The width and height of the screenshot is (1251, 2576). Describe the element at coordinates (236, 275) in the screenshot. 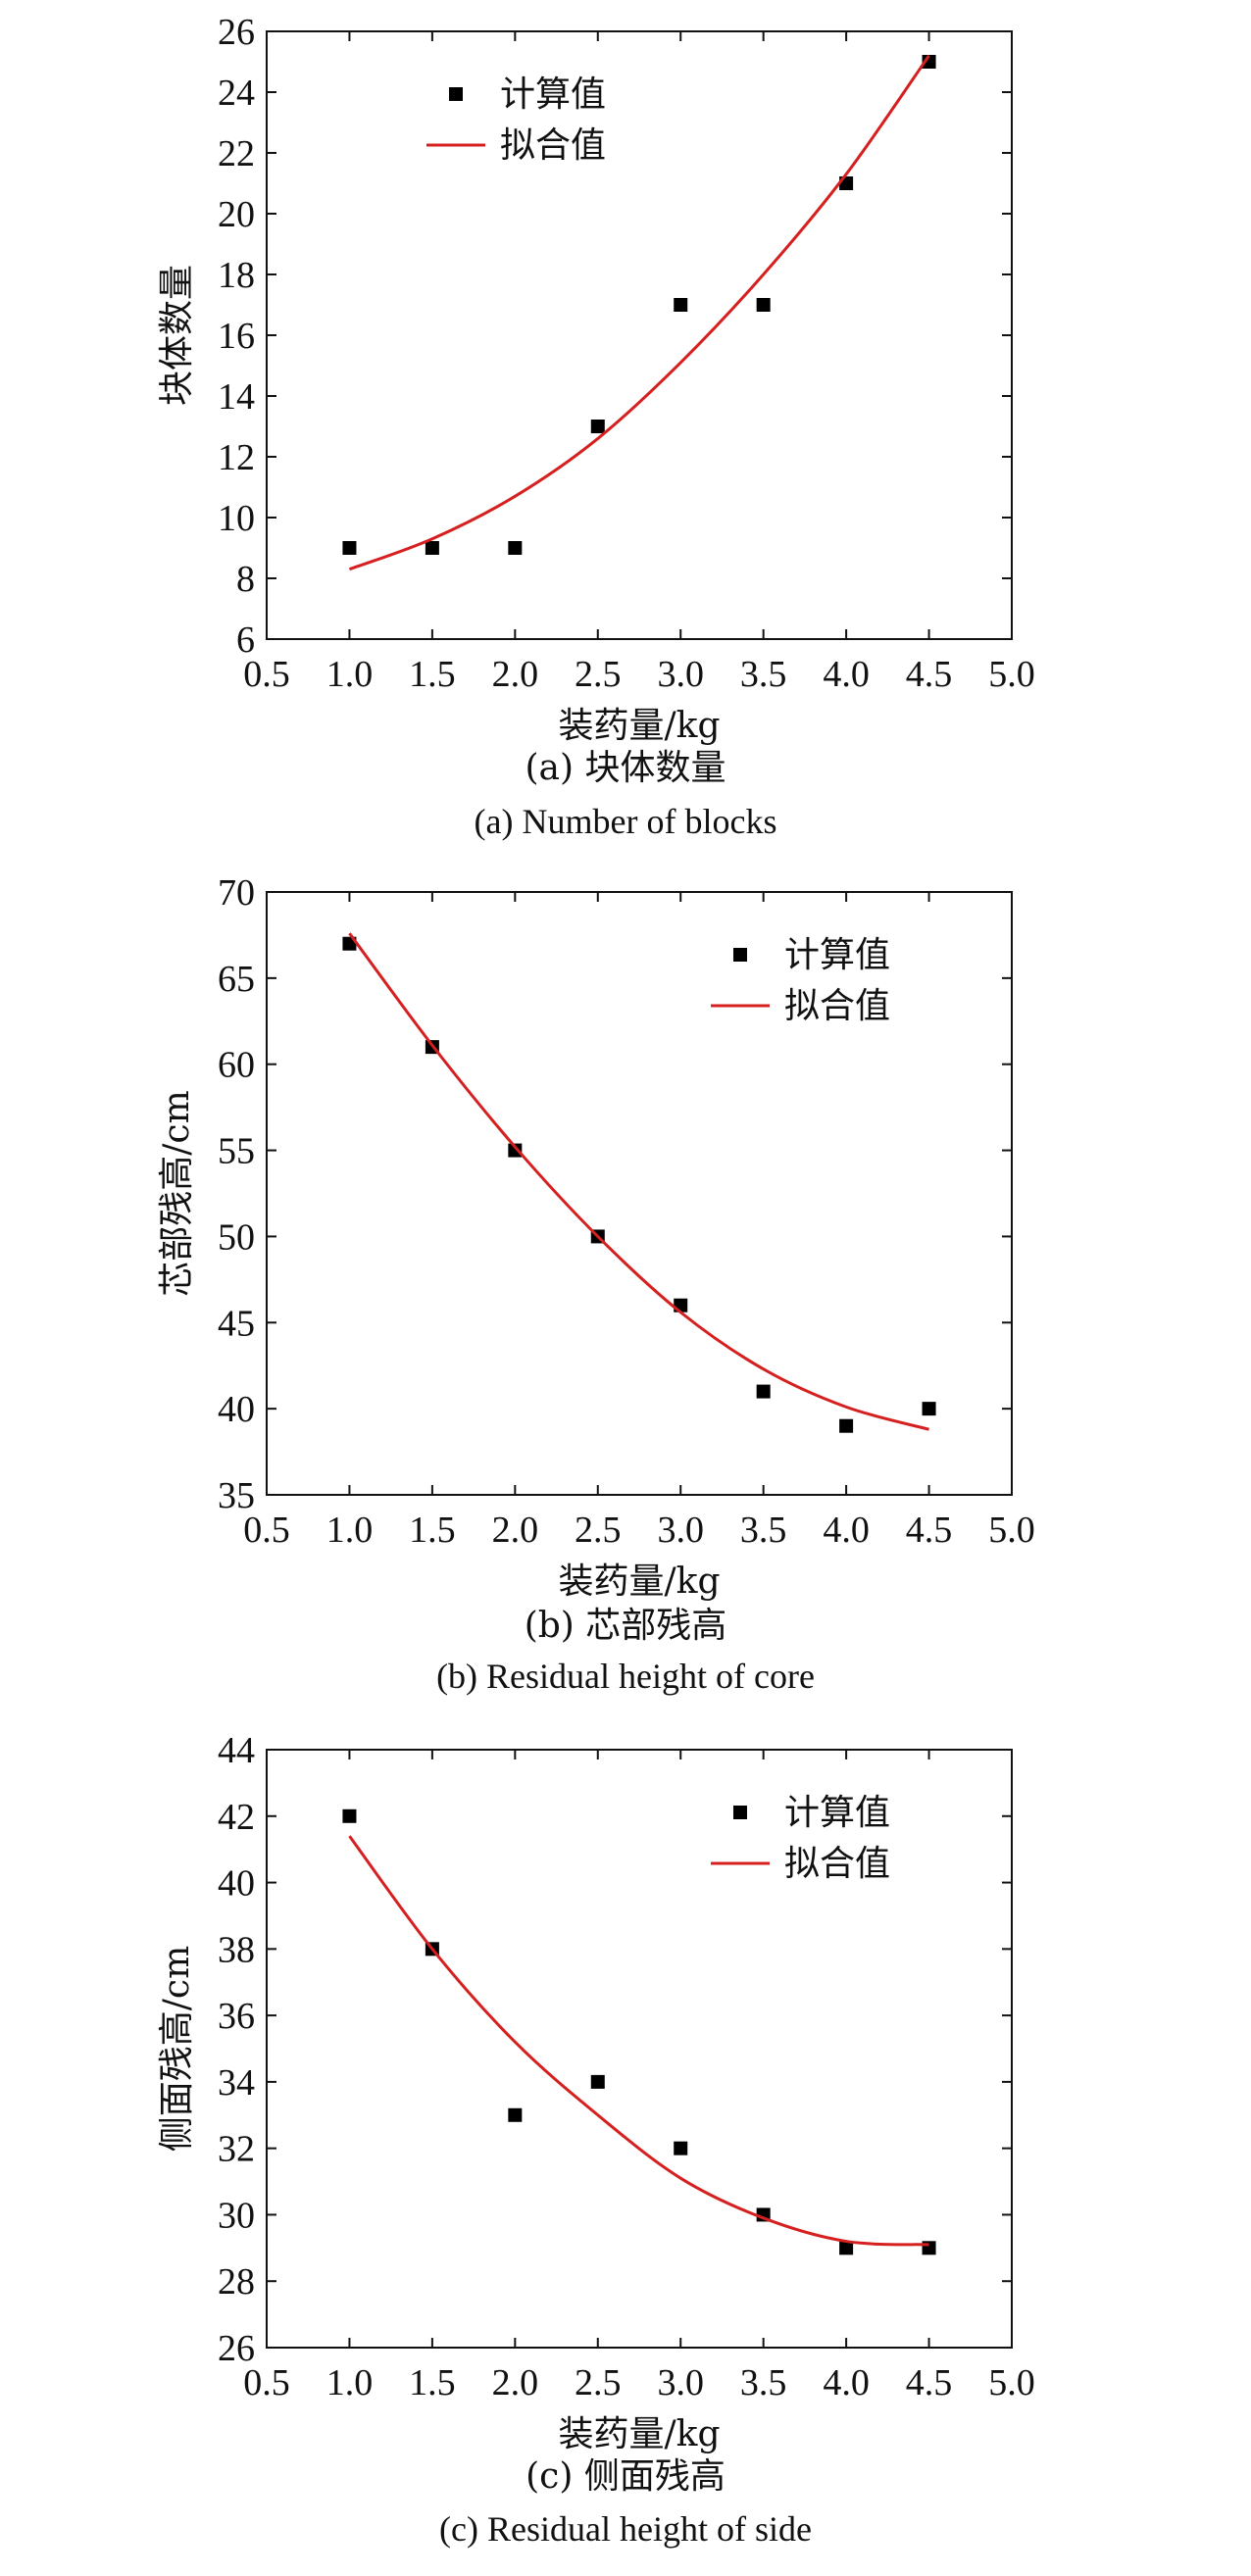

I see `y-tick-label: 18` at that location.